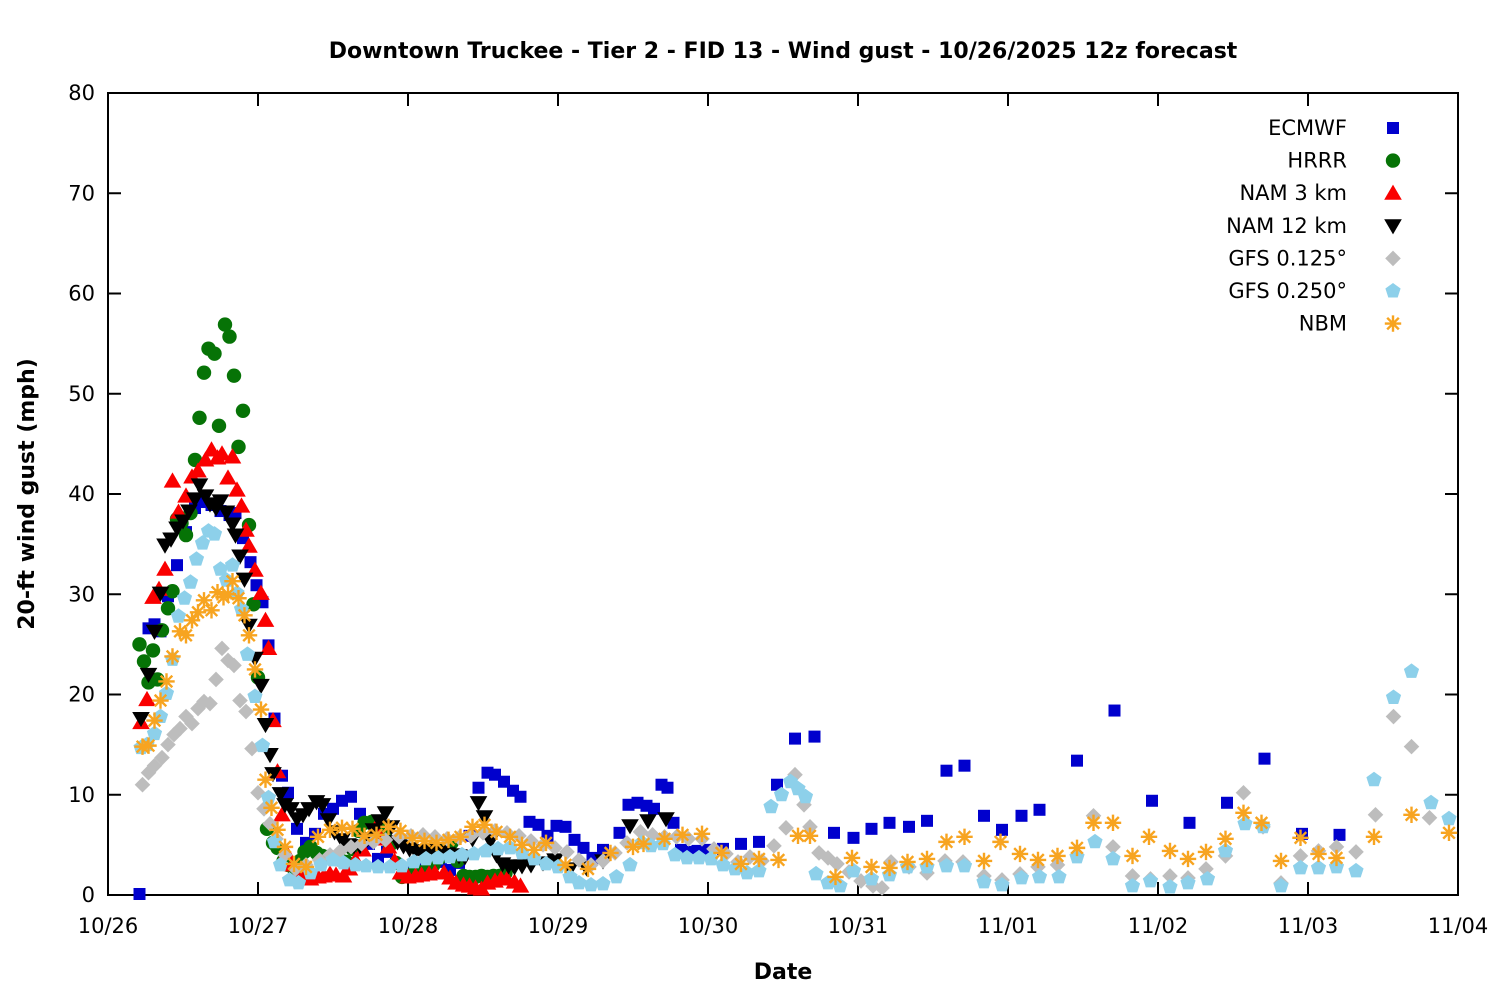  Describe the element at coordinates (1320, 193) in the screenshot. I see `legend-entry-nam-3-km: NAM 3 km` at that location.